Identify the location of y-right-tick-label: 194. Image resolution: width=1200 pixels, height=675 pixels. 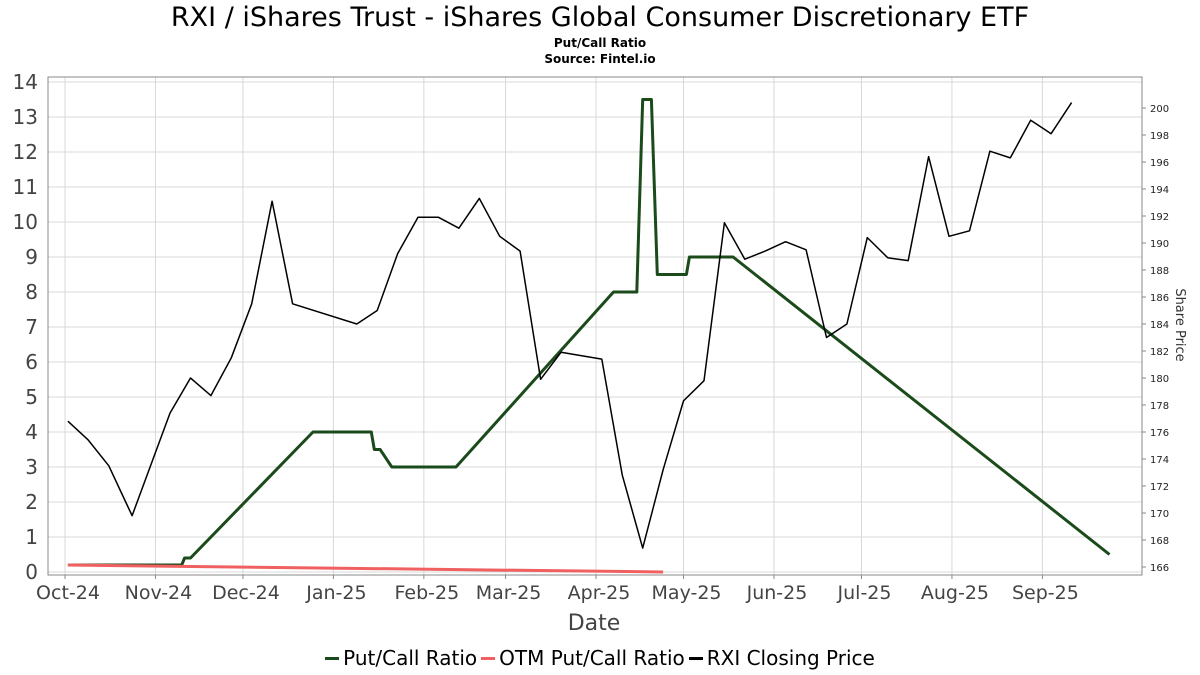
(1159, 190).